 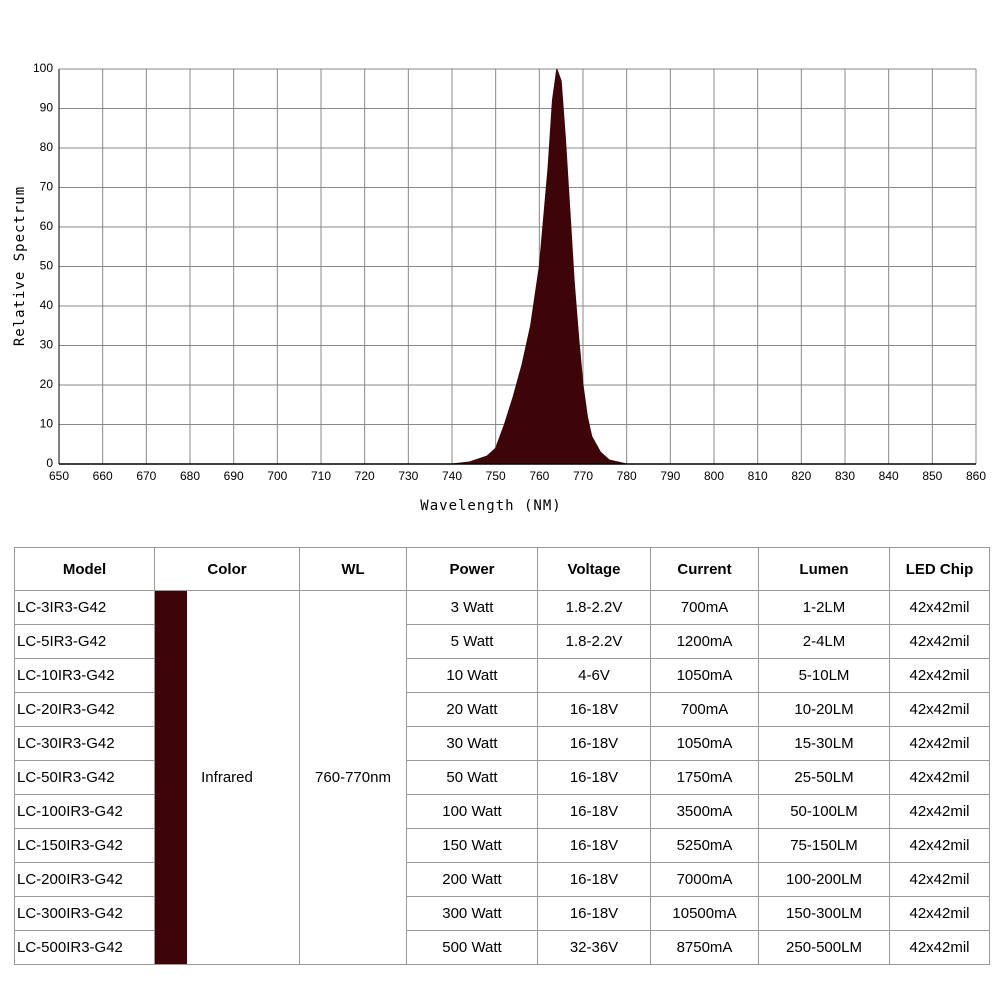 I want to click on table-cell: LC-150IR3-G42, so click(x=84, y=845).